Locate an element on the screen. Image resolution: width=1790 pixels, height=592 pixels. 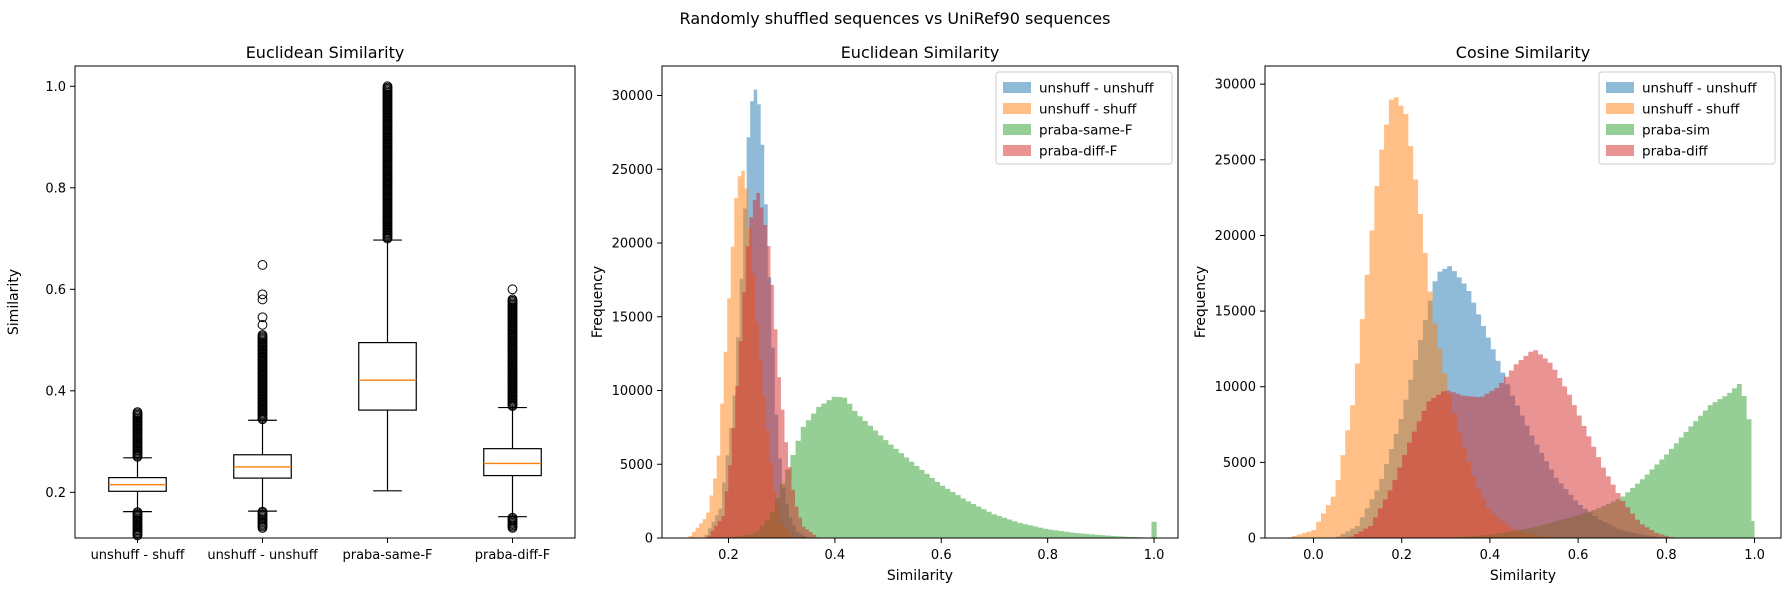
legend-label: praba-diff-F is located at coordinates (1078, 152).